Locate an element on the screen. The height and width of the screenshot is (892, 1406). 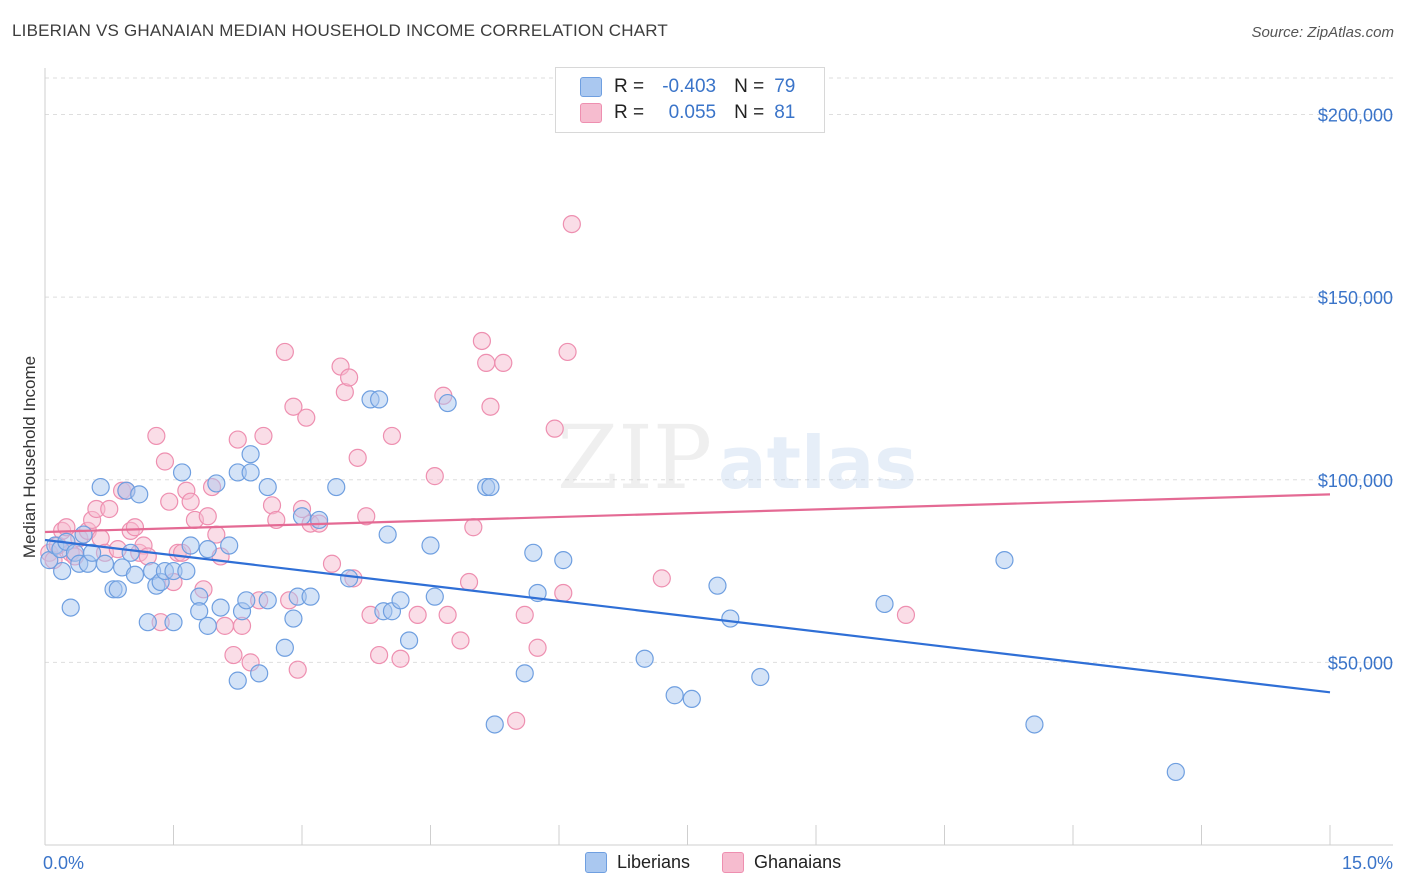
ghanaians-trend-line is located at coordinates (687, 513).